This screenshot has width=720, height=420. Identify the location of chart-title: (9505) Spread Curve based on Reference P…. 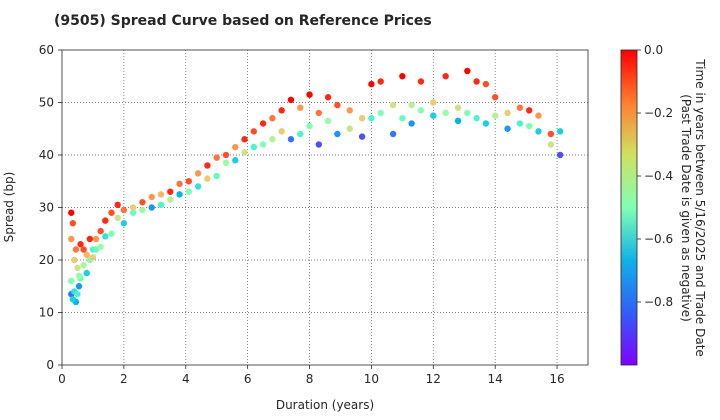
(243, 21).